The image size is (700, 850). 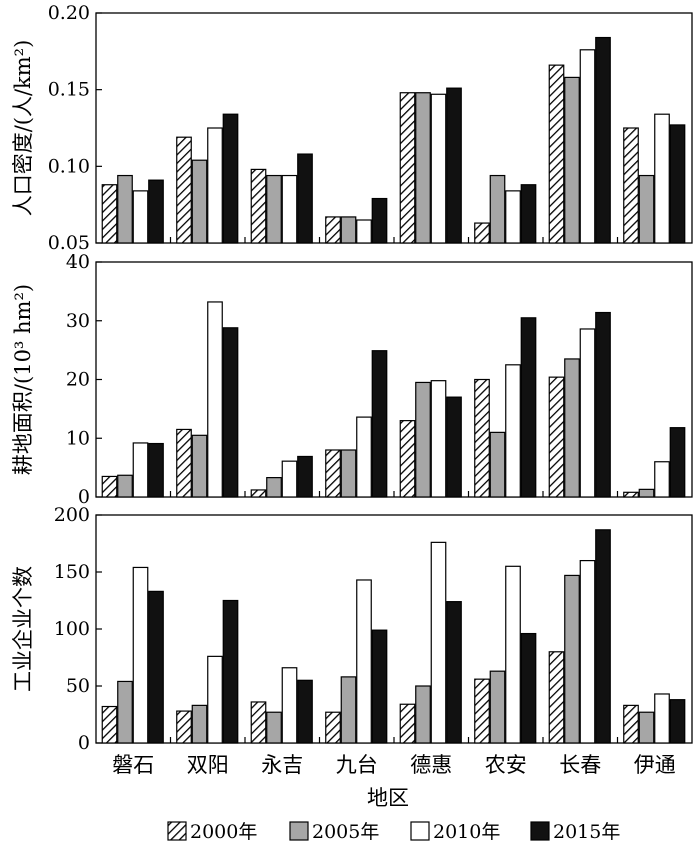 What do you see at coordinates (208, 765) in the screenshot?
I see `x-category-label: 双阳` at bounding box center [208, 765].